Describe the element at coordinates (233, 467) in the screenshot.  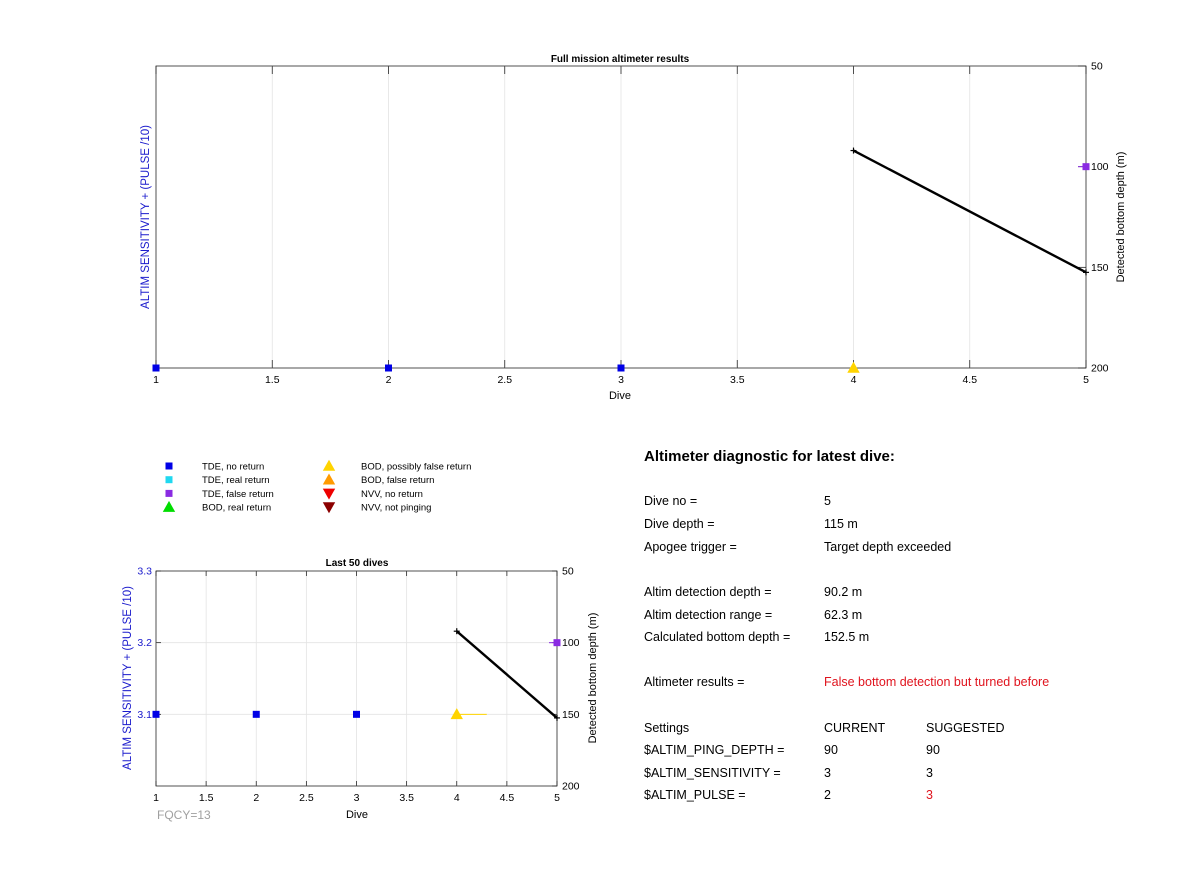
I see `legend-label: TDE, no return` at that location.